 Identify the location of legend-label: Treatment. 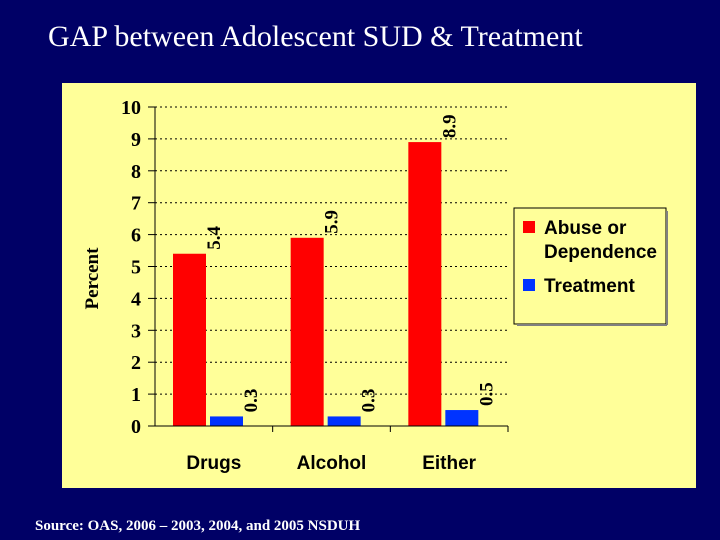
(589, 286).